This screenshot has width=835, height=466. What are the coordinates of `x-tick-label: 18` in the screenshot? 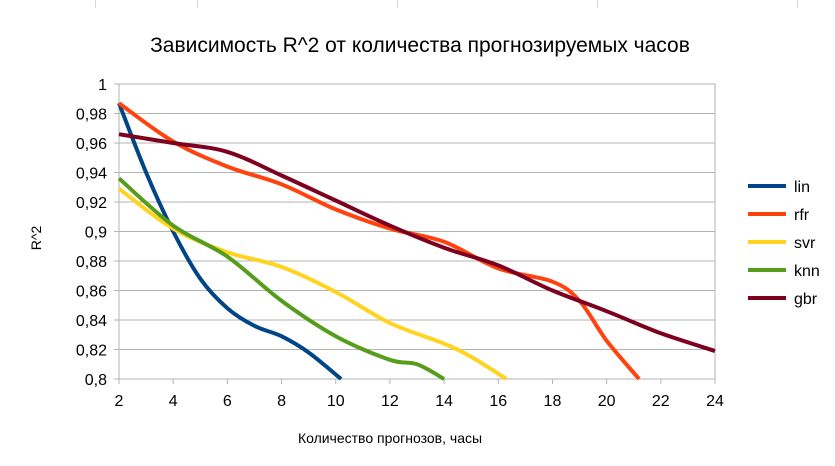 It's located at (553, 401).